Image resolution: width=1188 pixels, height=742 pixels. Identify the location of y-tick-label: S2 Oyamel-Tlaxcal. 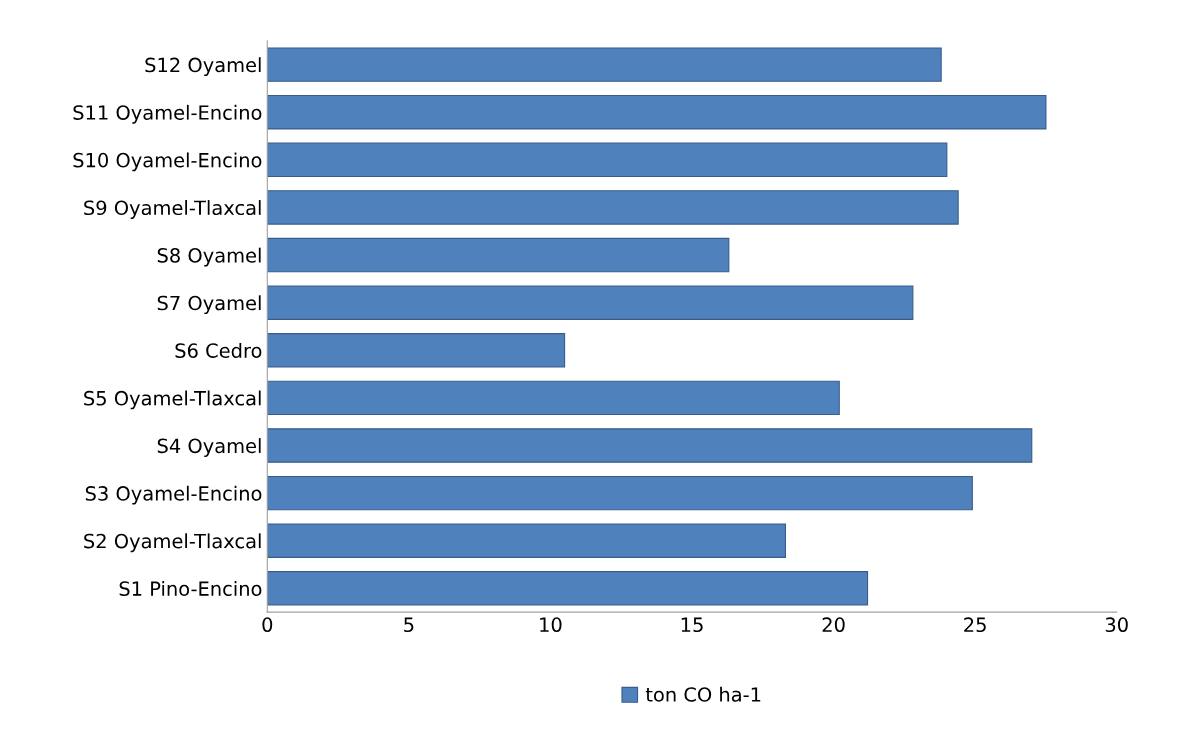
(172, 543).